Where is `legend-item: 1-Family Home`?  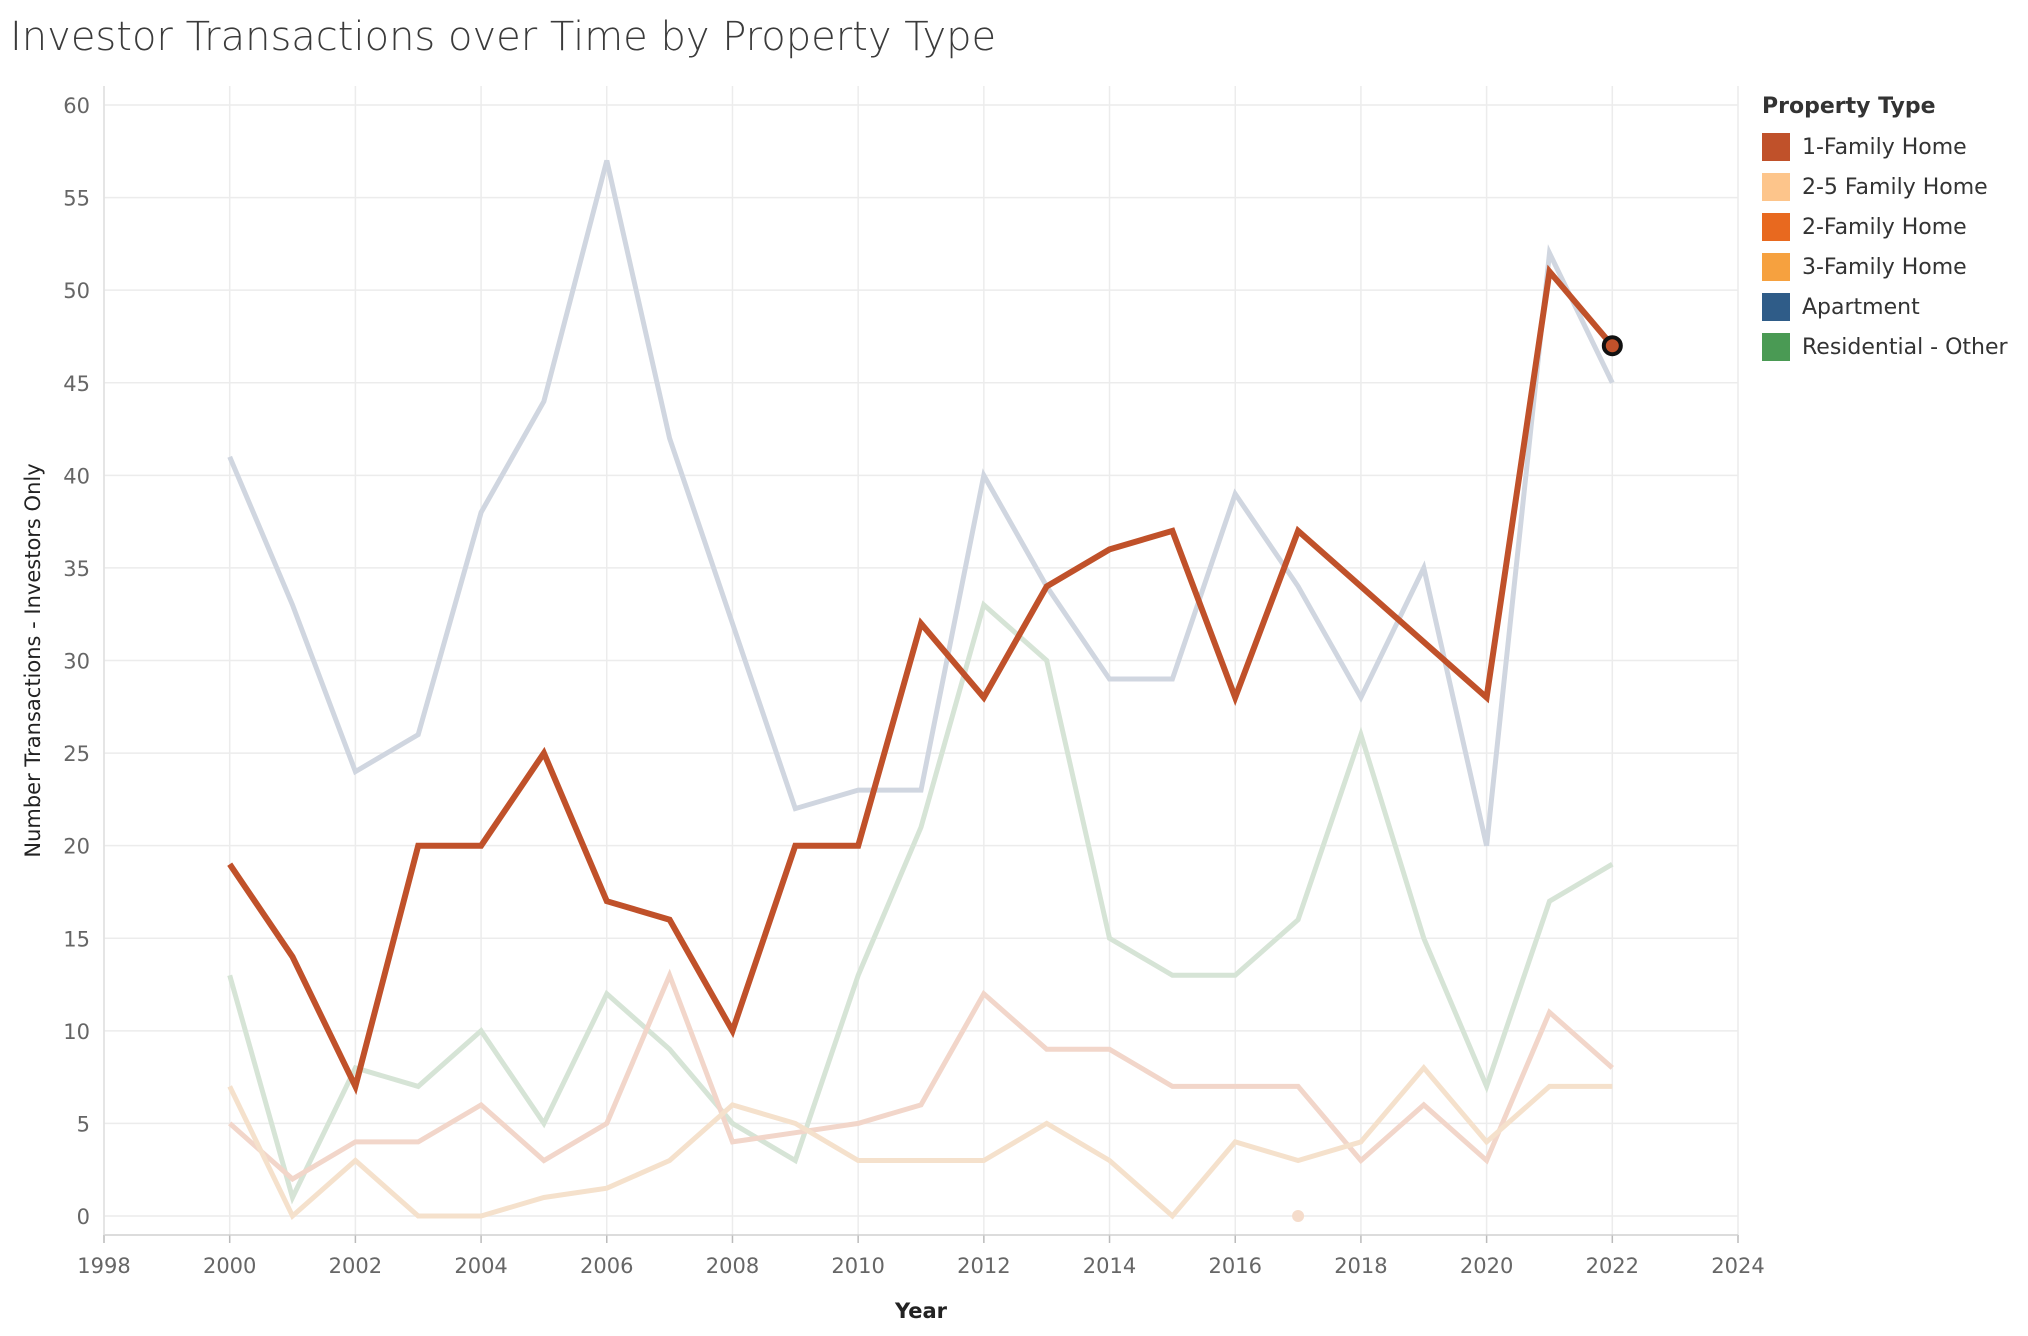 legend-item: 1-Family Home is located at coordinates (1893, 147).